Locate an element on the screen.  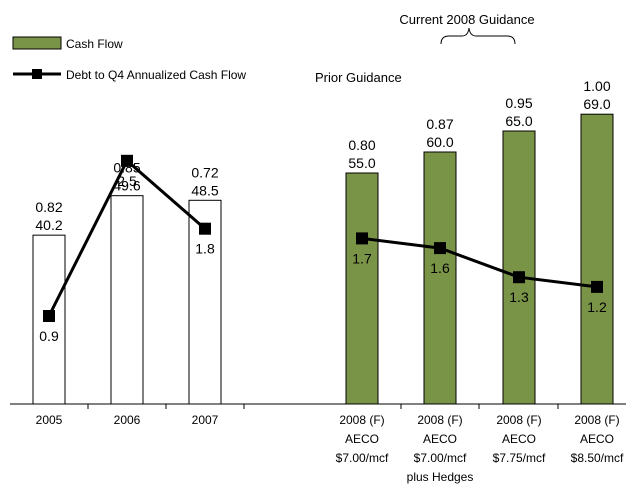
debt-label-2007: 1.8 is located at coordinates (205, 249).